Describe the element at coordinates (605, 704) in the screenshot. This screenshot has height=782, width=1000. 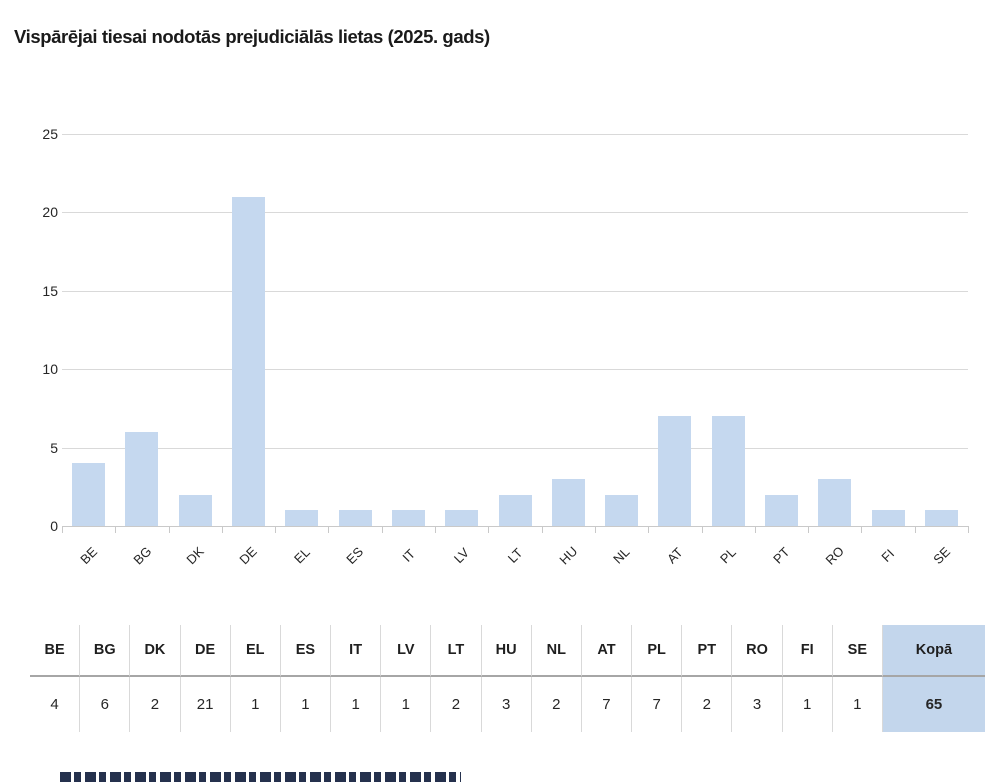
I see `table-value-AT: 7` at that location.